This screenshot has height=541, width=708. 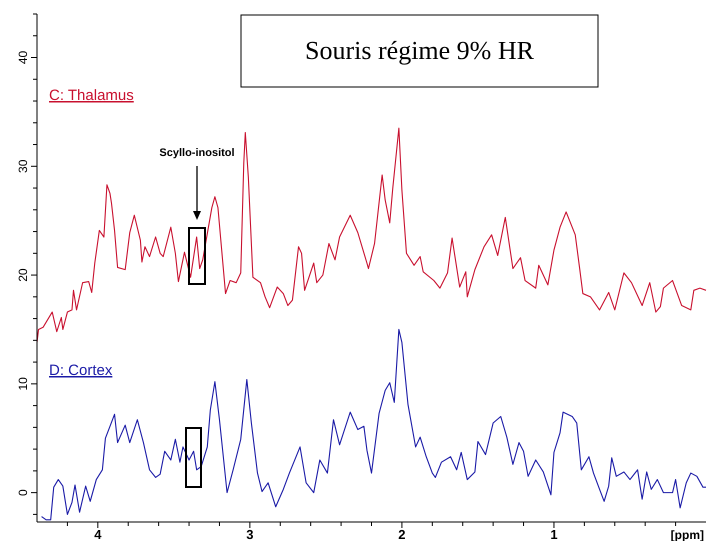 I want to click on x-tick-label: 3, so click(x=250, y=534).